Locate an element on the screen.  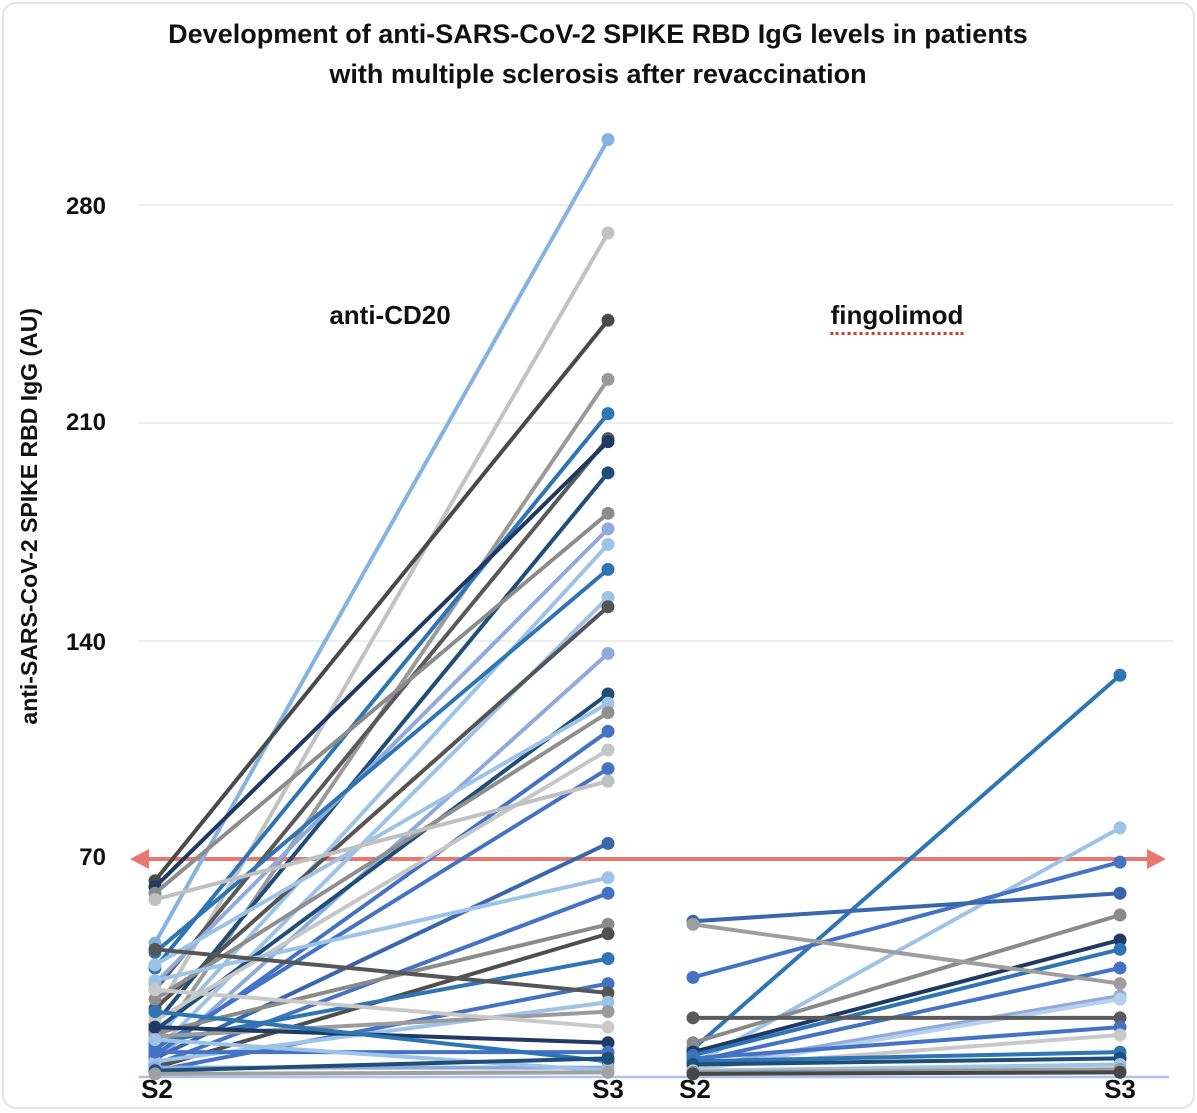
y-tick-210: 210 is located at coordinates (85, 422).